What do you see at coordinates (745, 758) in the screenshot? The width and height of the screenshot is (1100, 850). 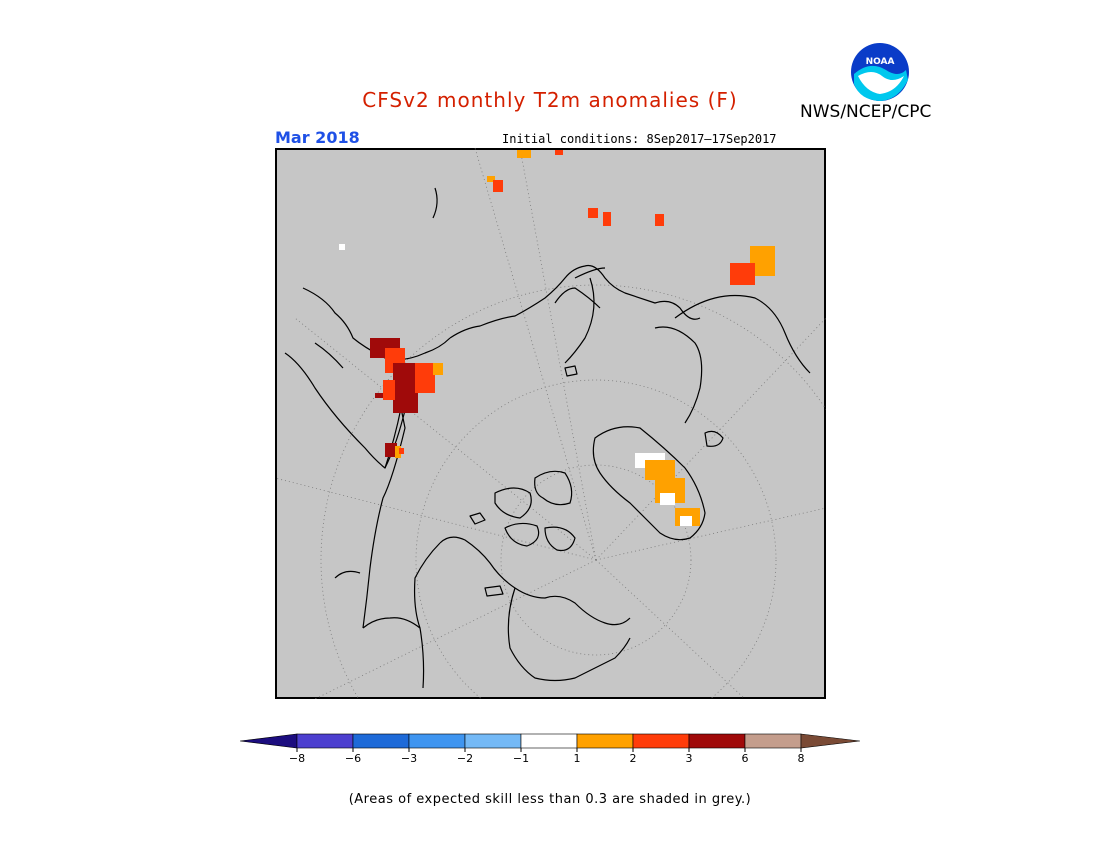 I see `colorbar-tick-label: 6` at bounding box center [745, 758].